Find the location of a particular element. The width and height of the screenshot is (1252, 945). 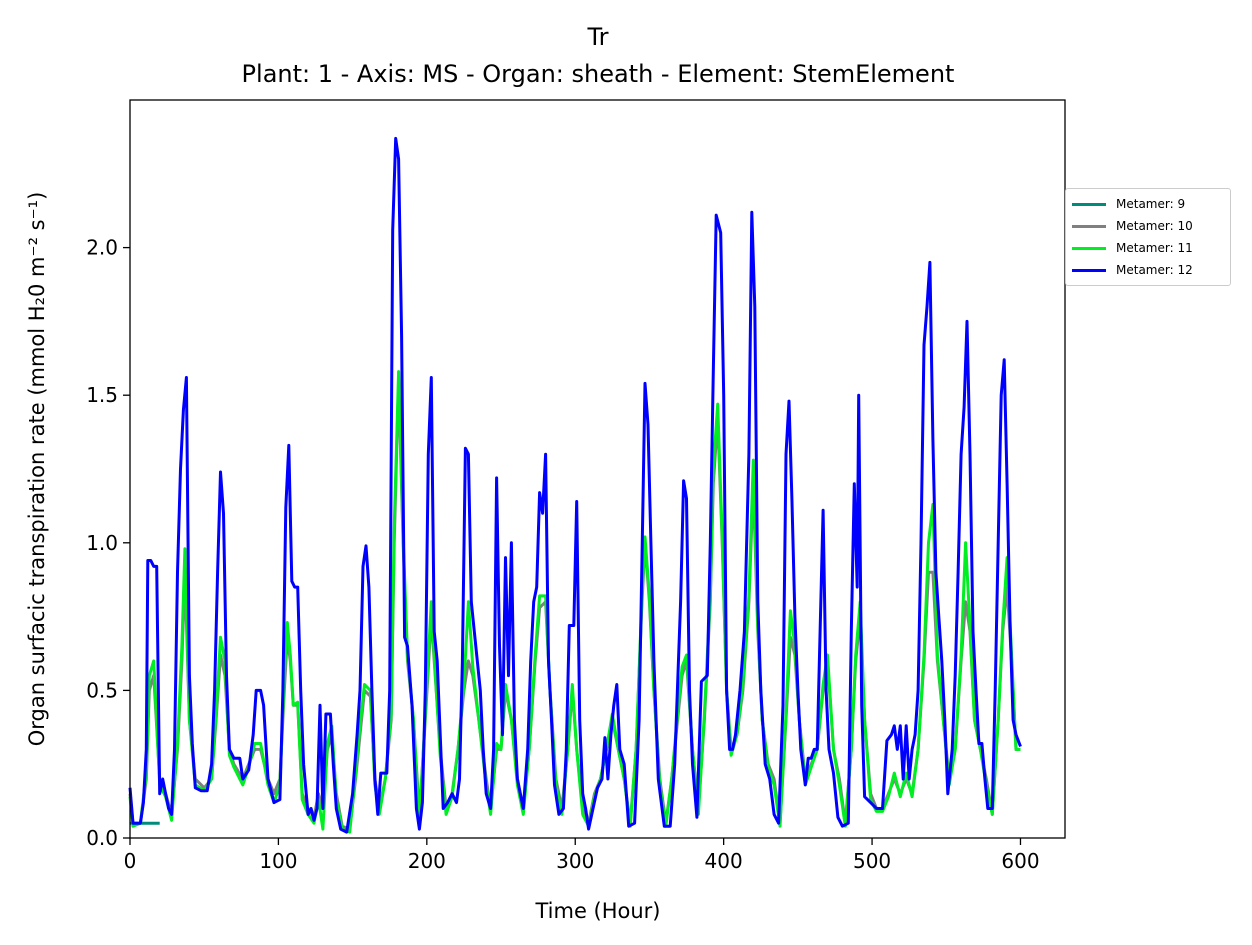

legend-label: Metamer: 10 is located at coordinates (1154, 226).